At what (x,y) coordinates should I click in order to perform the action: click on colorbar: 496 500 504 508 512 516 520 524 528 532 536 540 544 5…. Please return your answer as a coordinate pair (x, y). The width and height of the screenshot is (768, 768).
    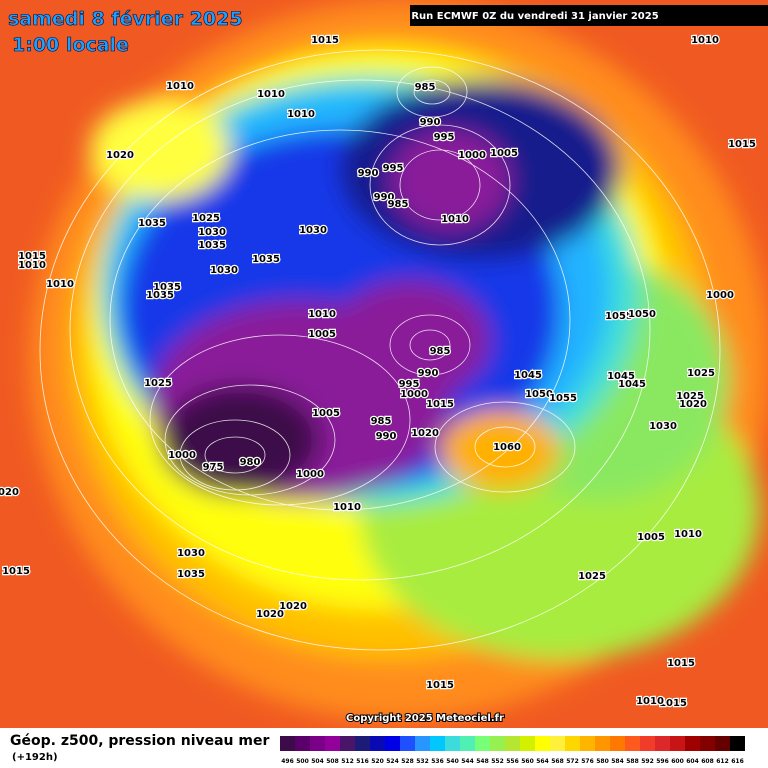
    Looking at the image, I should click on (512, 750).